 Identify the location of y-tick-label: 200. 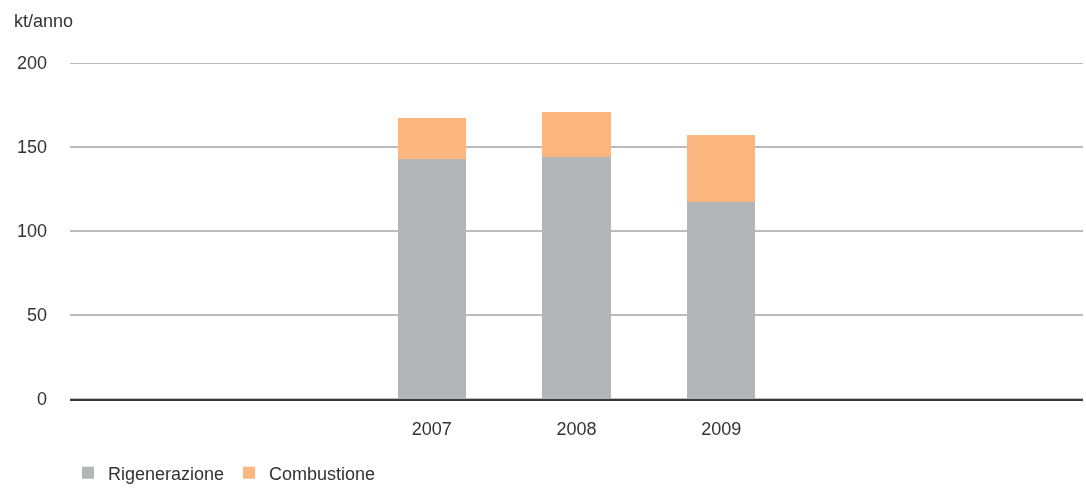
(31, 63).